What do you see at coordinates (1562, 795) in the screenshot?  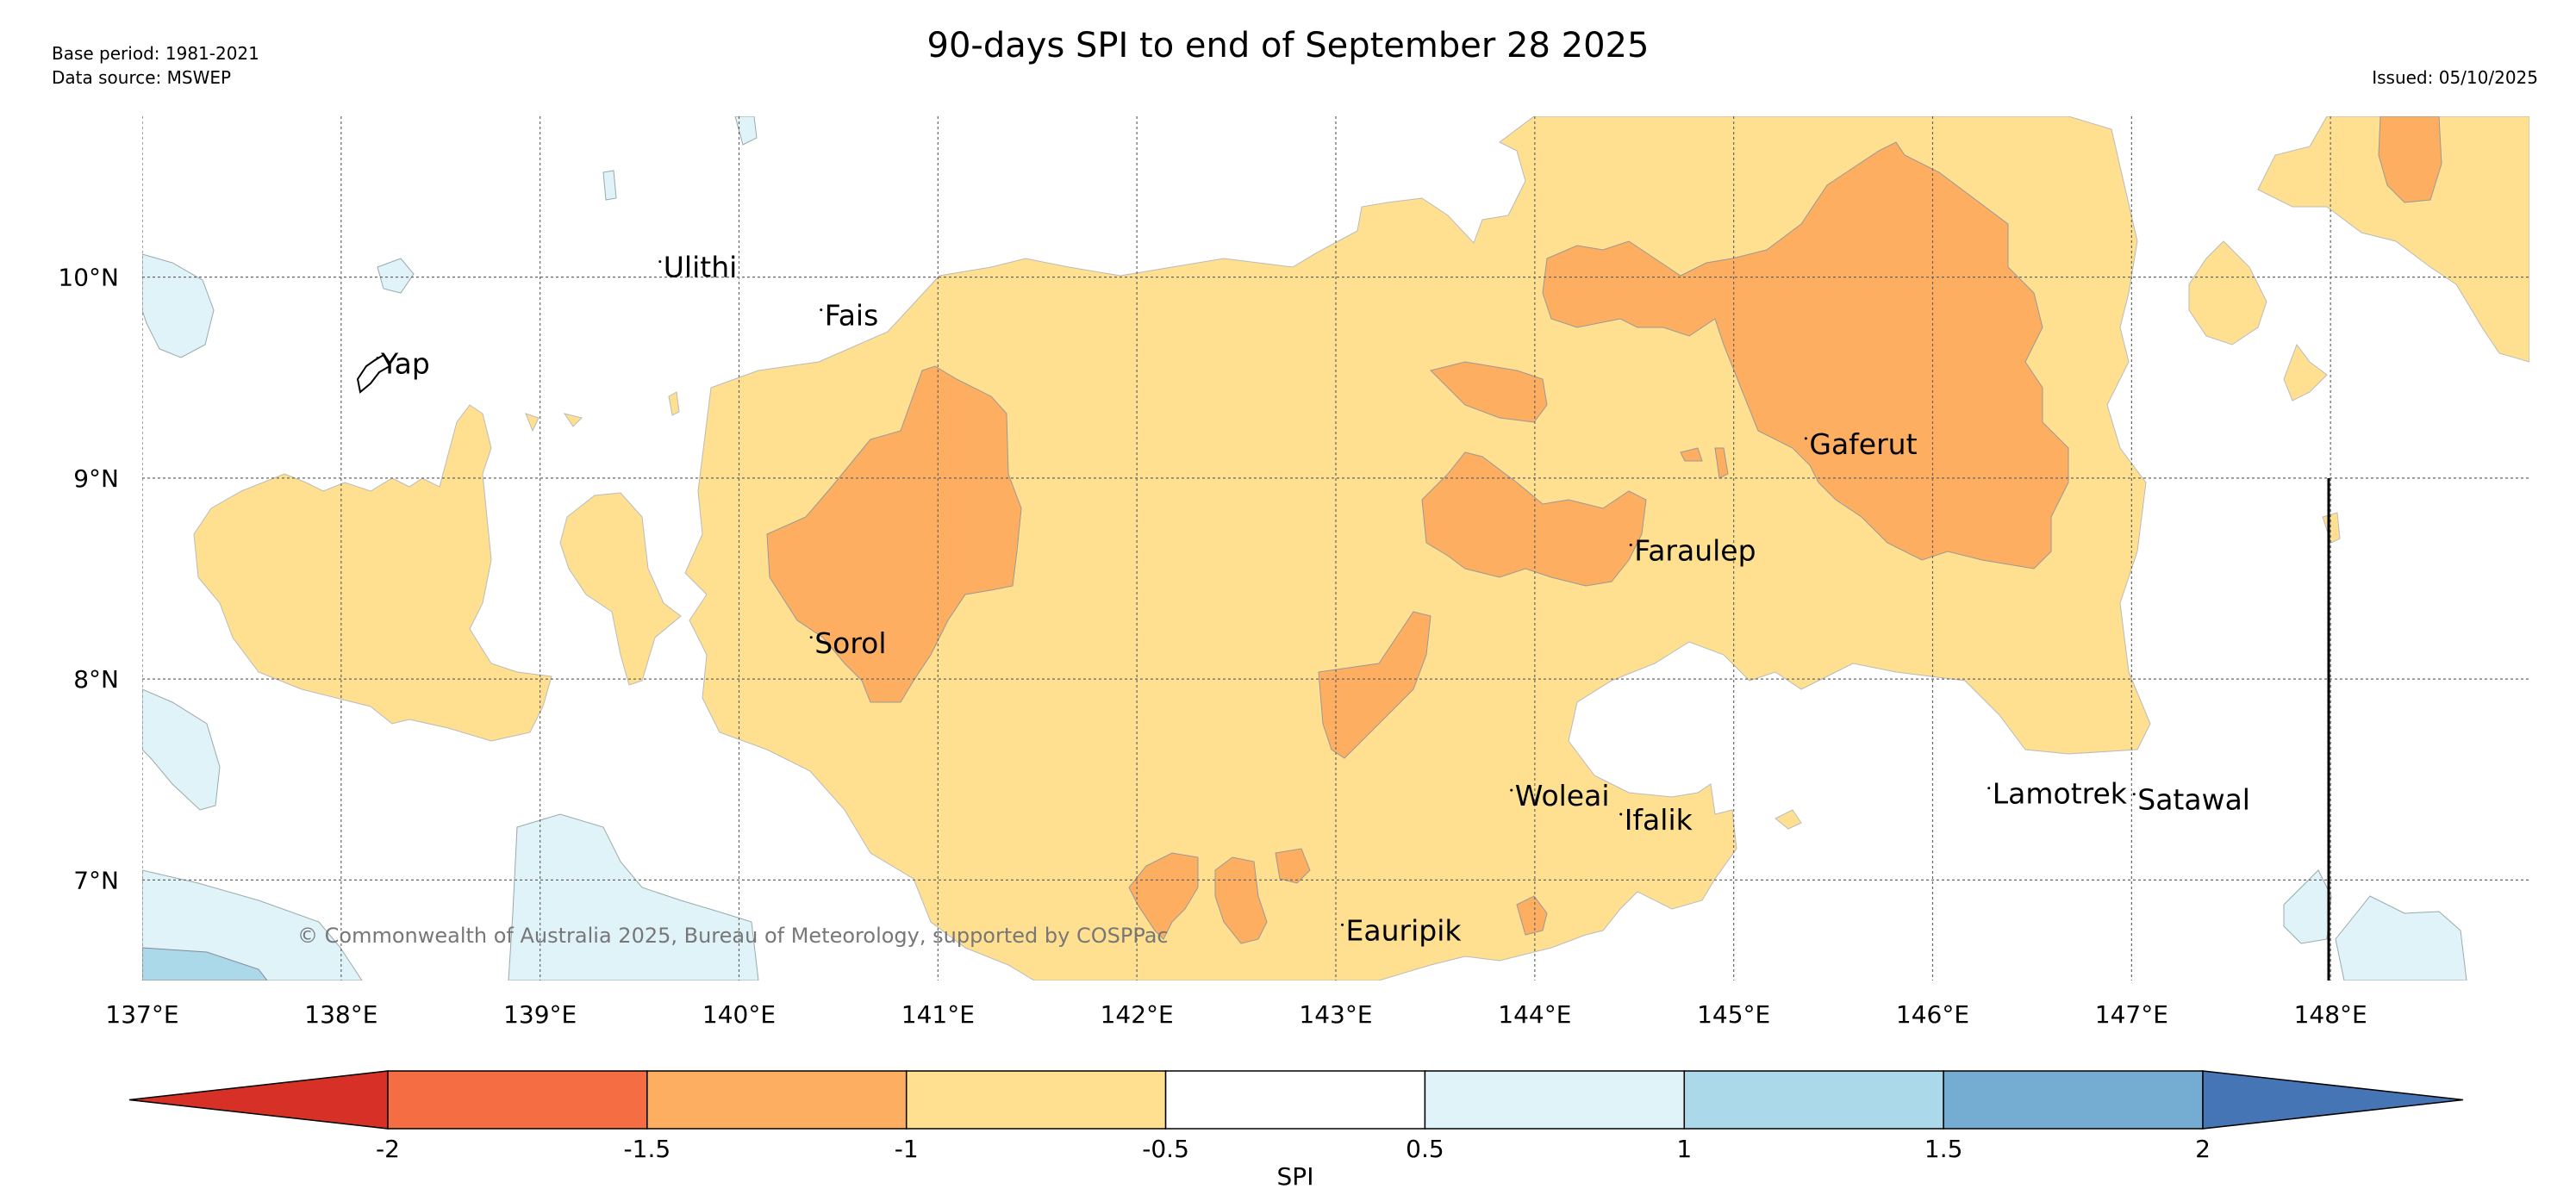 I see `place-label-woleai: Woleai` at bounding box center [1562, 795].